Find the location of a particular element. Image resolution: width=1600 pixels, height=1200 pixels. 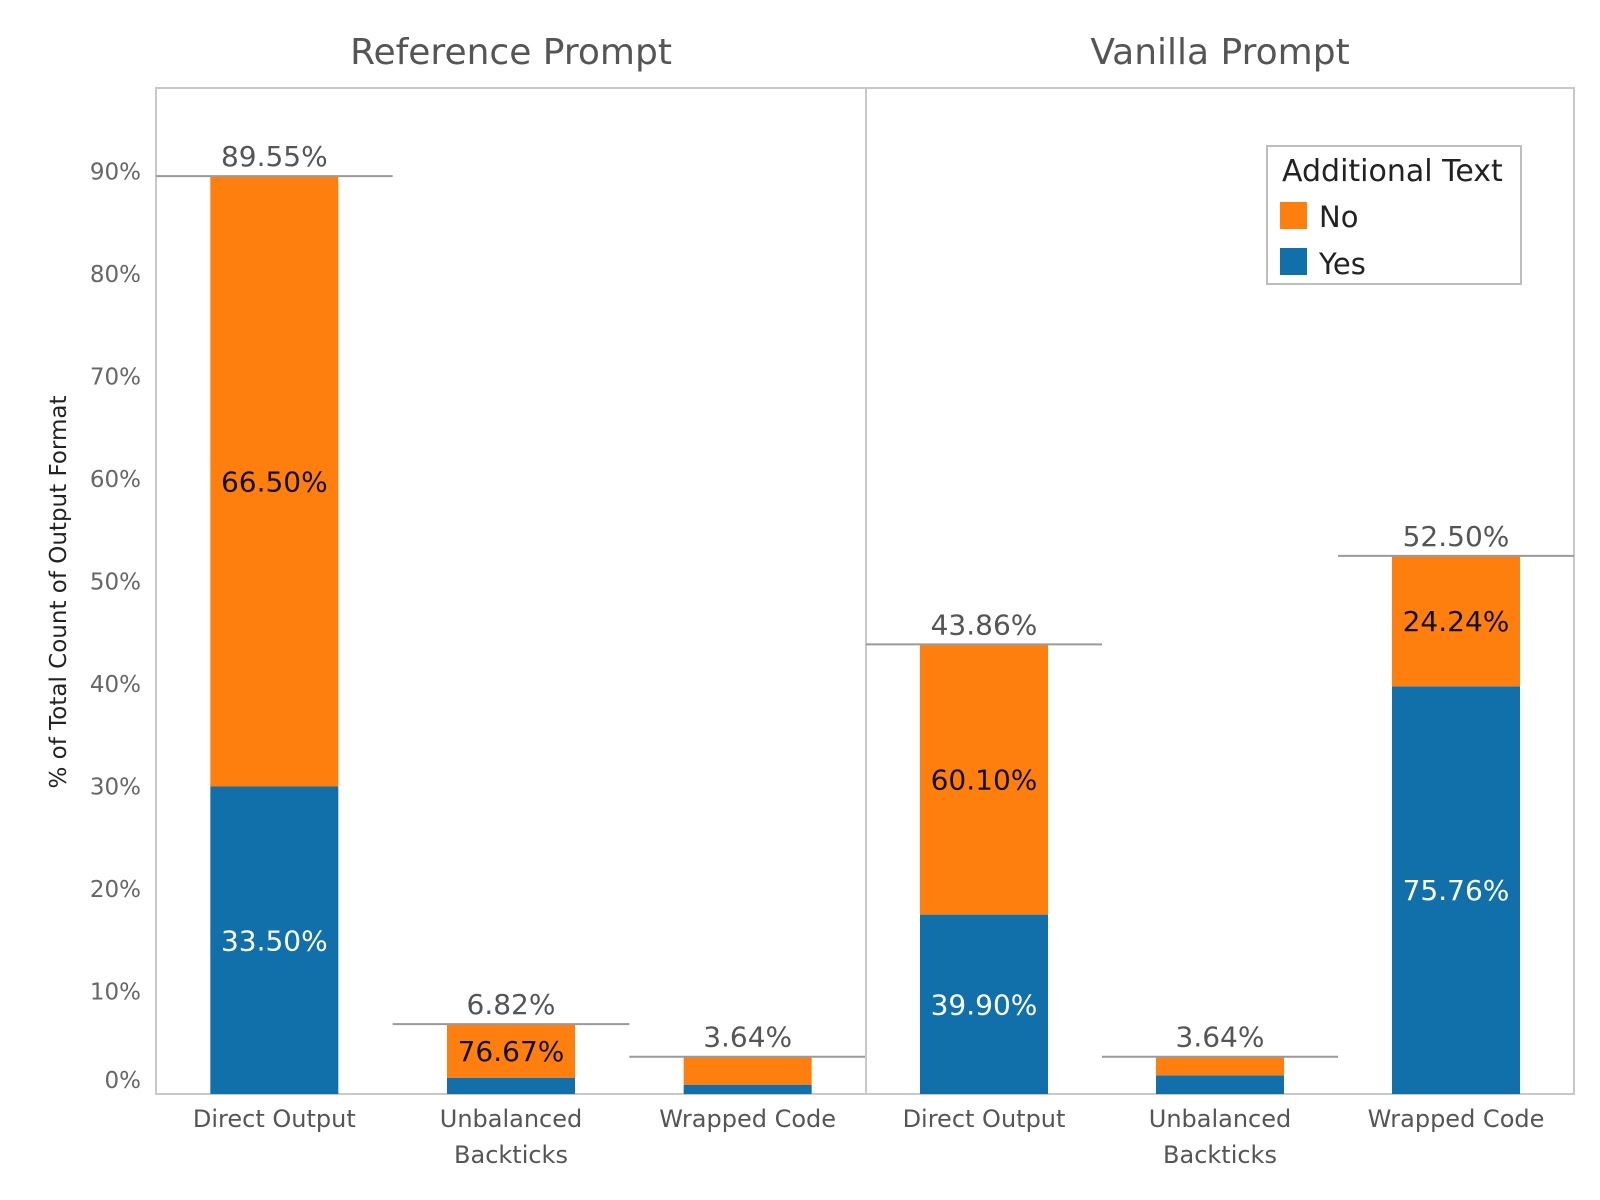

total-label: 89.55% is located at coordinates (274, 156).